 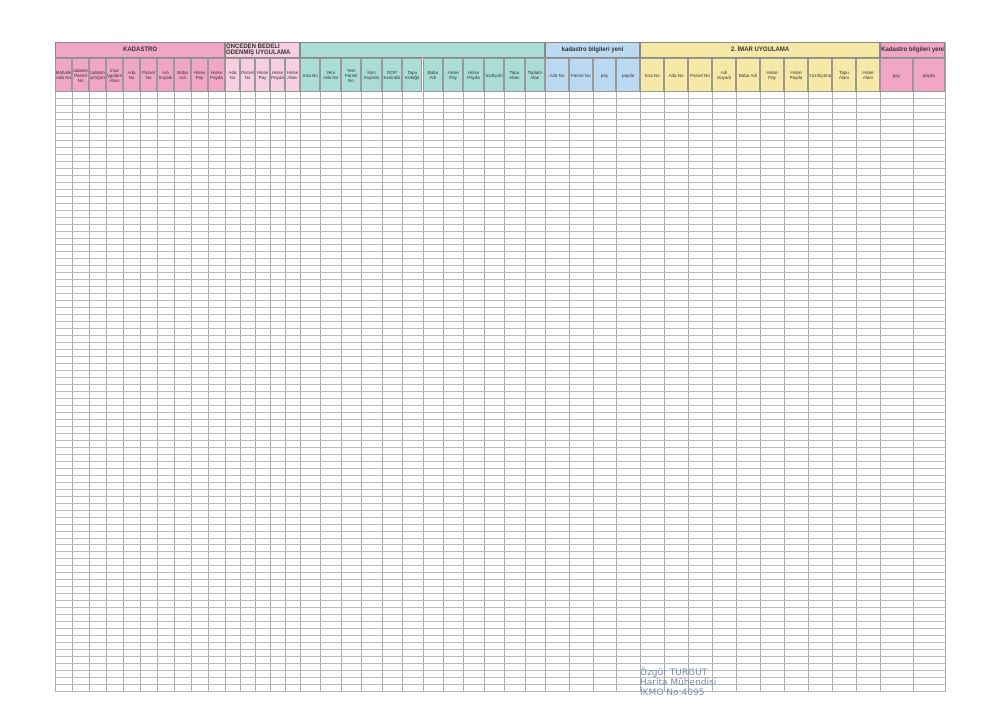 I want to click on column-header: DOP Kesintisi, so click(x=392, y=75).